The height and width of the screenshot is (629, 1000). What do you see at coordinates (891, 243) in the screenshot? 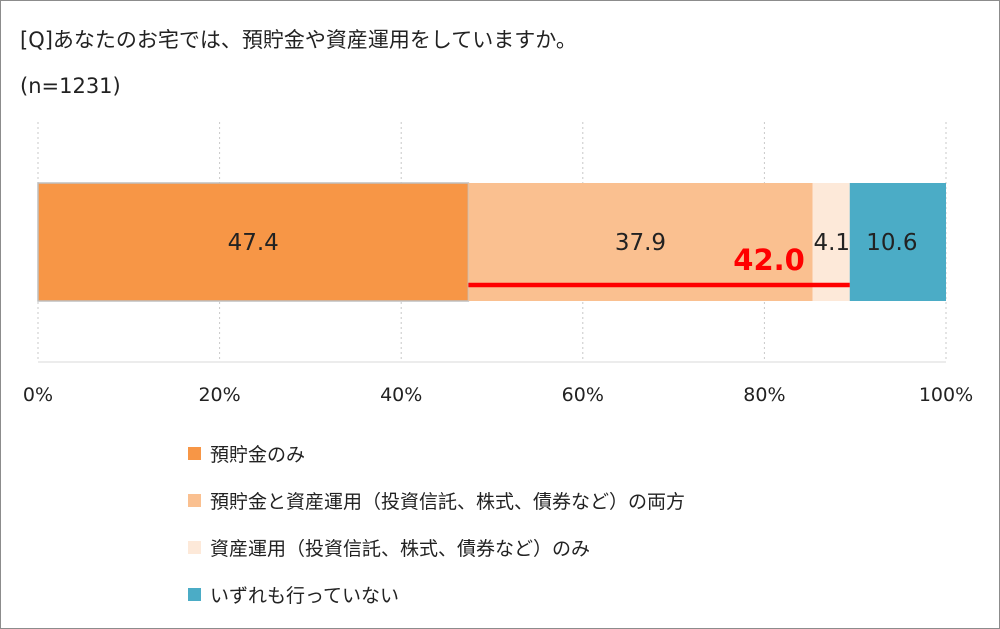
I see `data-label: 10.6` at bounding box center [891, 243].